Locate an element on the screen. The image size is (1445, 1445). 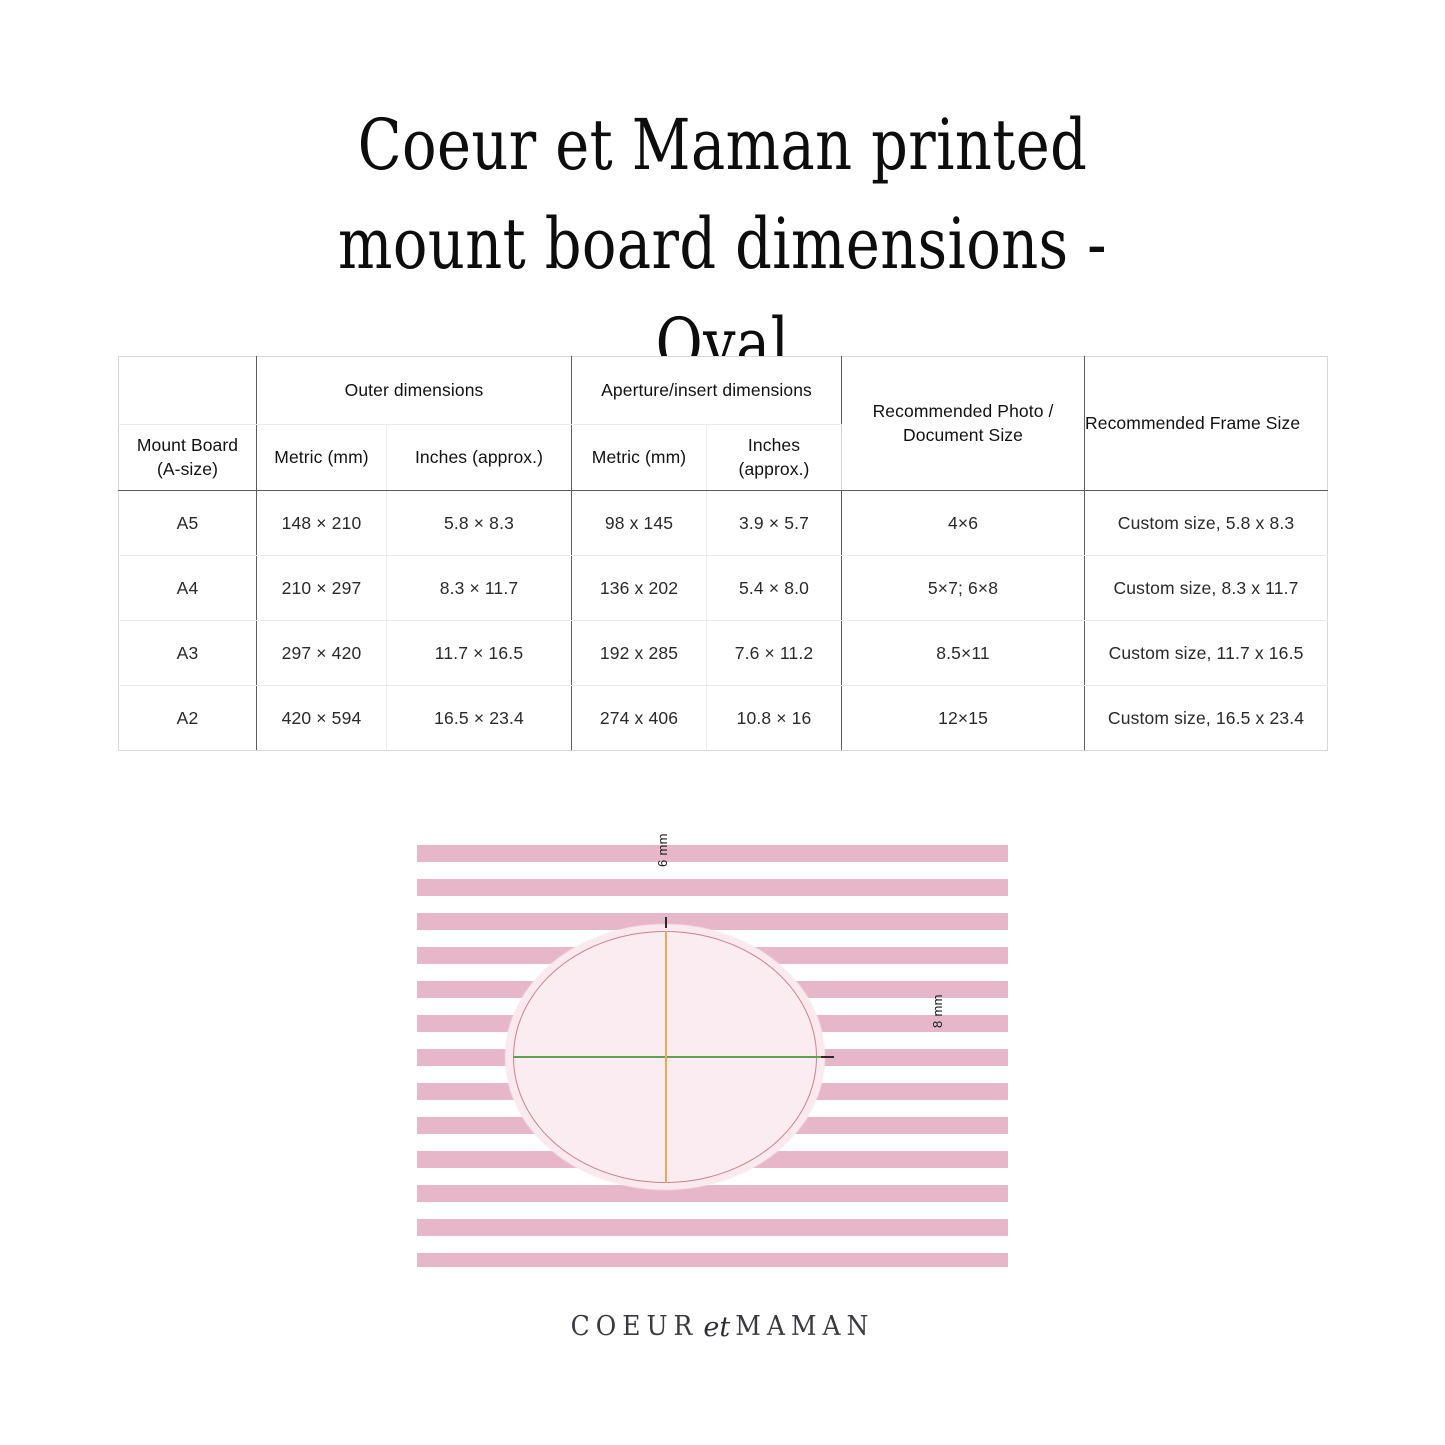
cell-aperture-metric: 274 x 406 is located at coordinates (639, 718).